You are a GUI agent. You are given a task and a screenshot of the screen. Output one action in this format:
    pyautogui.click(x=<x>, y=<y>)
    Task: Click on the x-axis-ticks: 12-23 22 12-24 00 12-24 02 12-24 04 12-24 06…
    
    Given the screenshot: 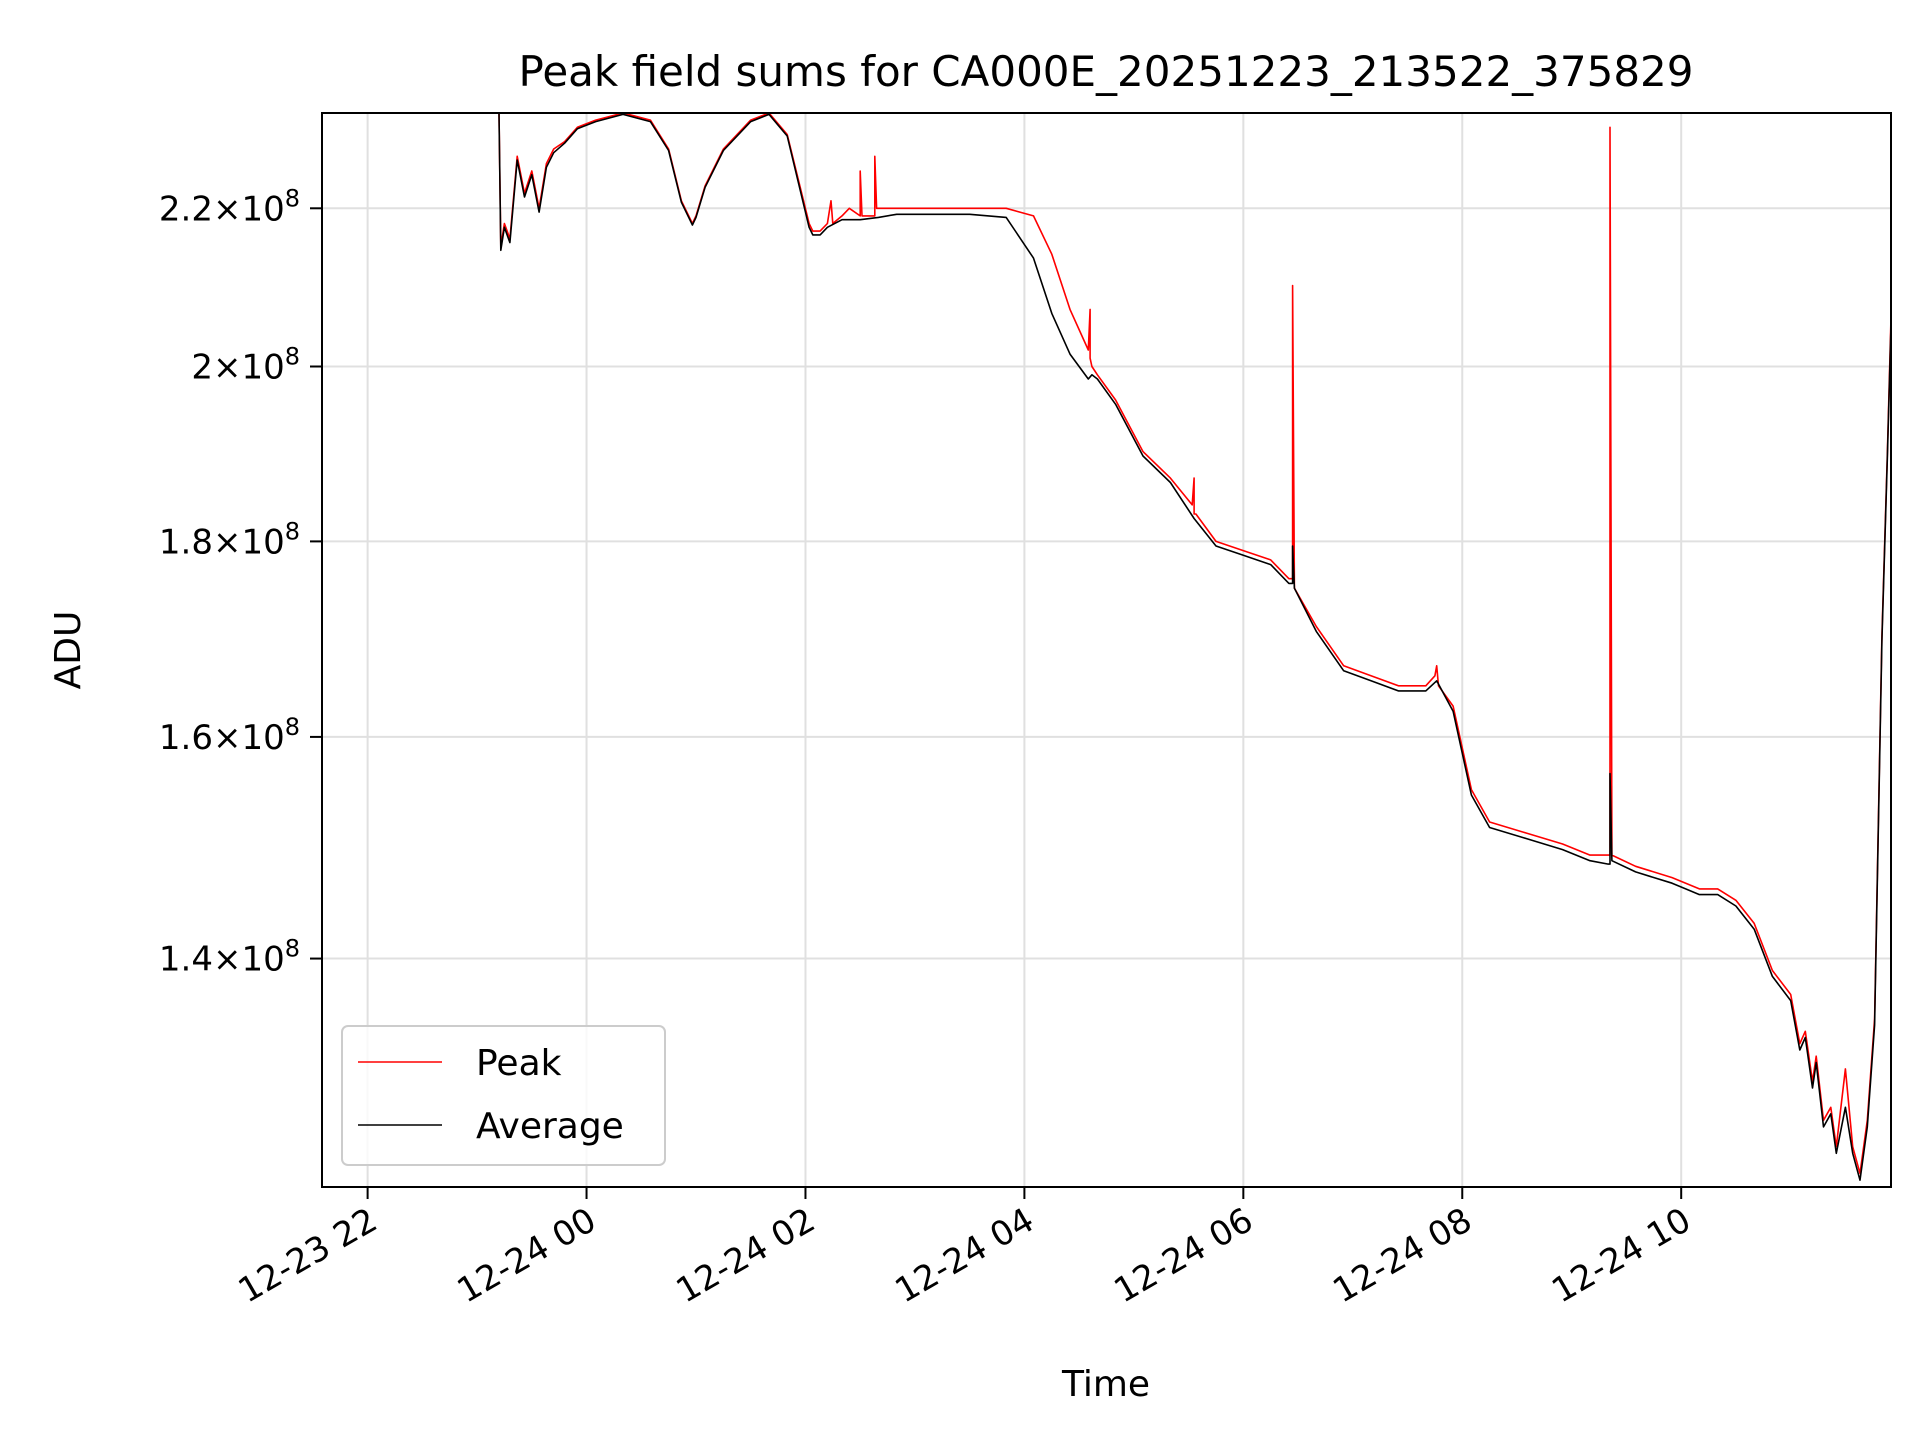 What is the action you would take?
    pyautogui.click(x=965, y=1249)
    